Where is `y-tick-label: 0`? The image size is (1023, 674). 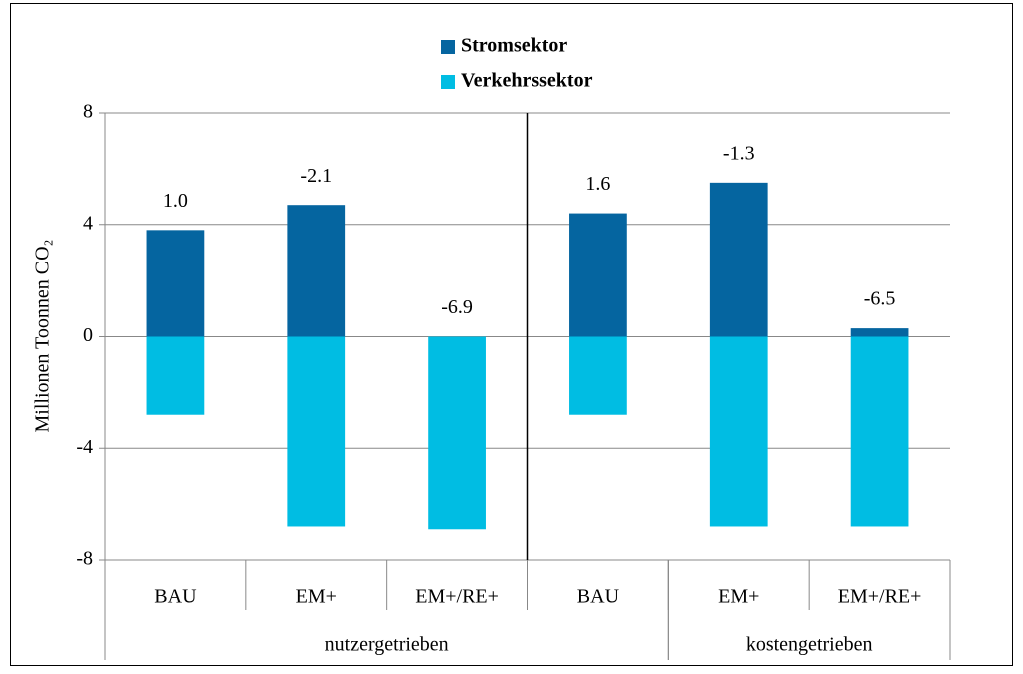 y-tick-label: 0 is located at coordinates (88, 335).